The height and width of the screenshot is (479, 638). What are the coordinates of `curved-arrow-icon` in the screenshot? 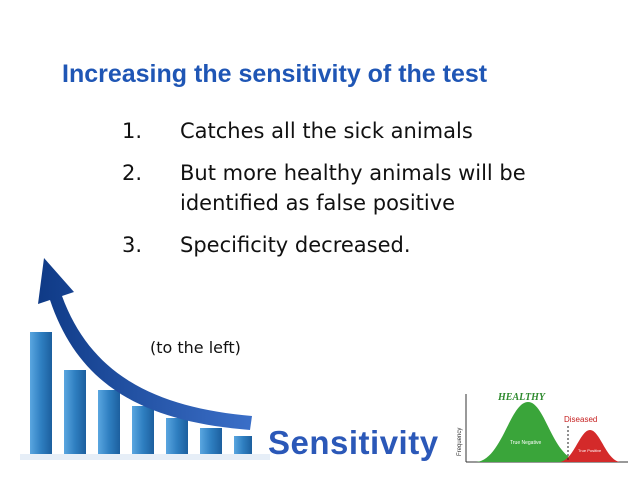 It's located at (145, 344).